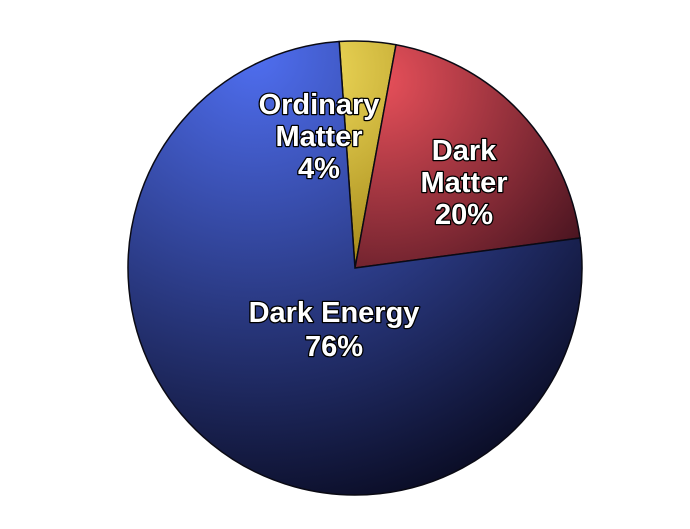  I want to click on slice-label-line: Dark Energy, so click(334, 313).